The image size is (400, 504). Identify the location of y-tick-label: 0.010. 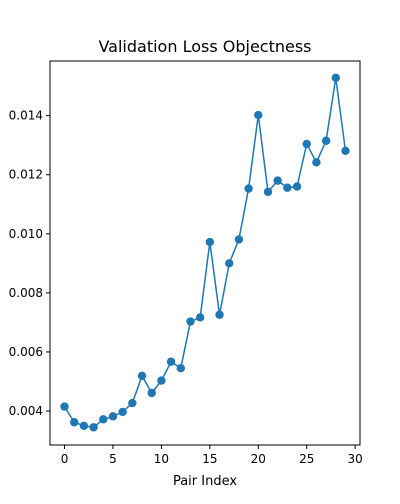
(26, 234).